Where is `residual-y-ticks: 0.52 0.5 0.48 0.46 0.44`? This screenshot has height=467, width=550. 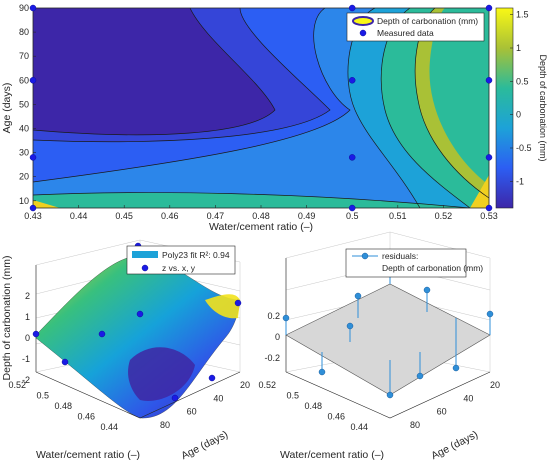 residual-y-ticks: 0.52 0.5 0.48 0.46 0.44 is located at coordinates (313, 406).